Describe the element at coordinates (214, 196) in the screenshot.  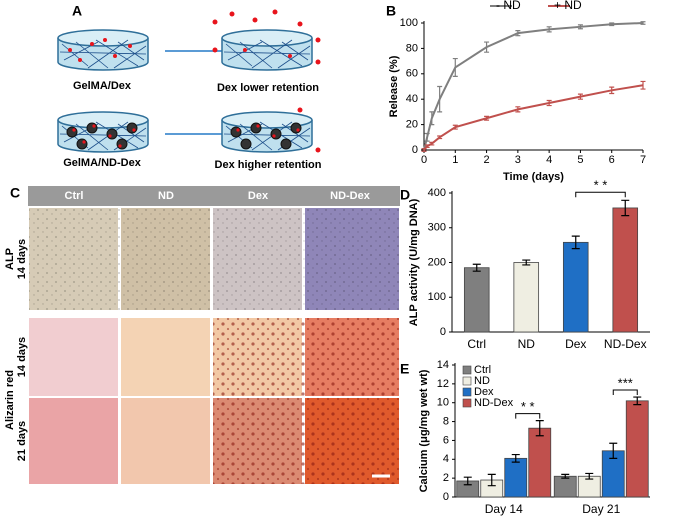
I see `header-bar` at that location.